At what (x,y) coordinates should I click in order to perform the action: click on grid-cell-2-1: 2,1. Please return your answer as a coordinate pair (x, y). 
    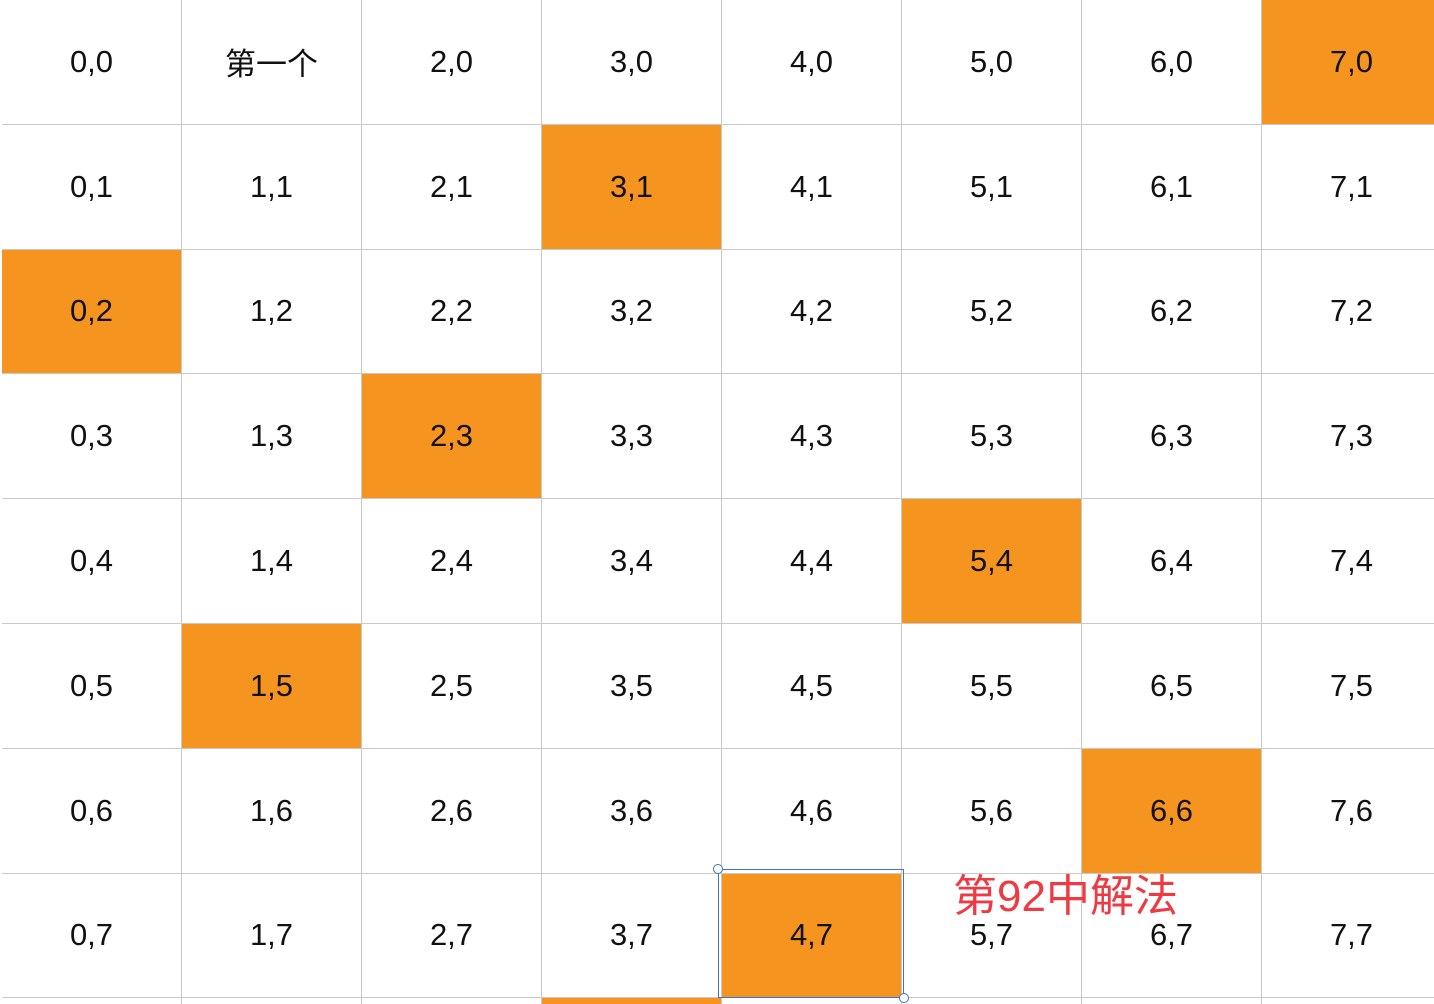
    Looking at the image, I should click on (452, 187).